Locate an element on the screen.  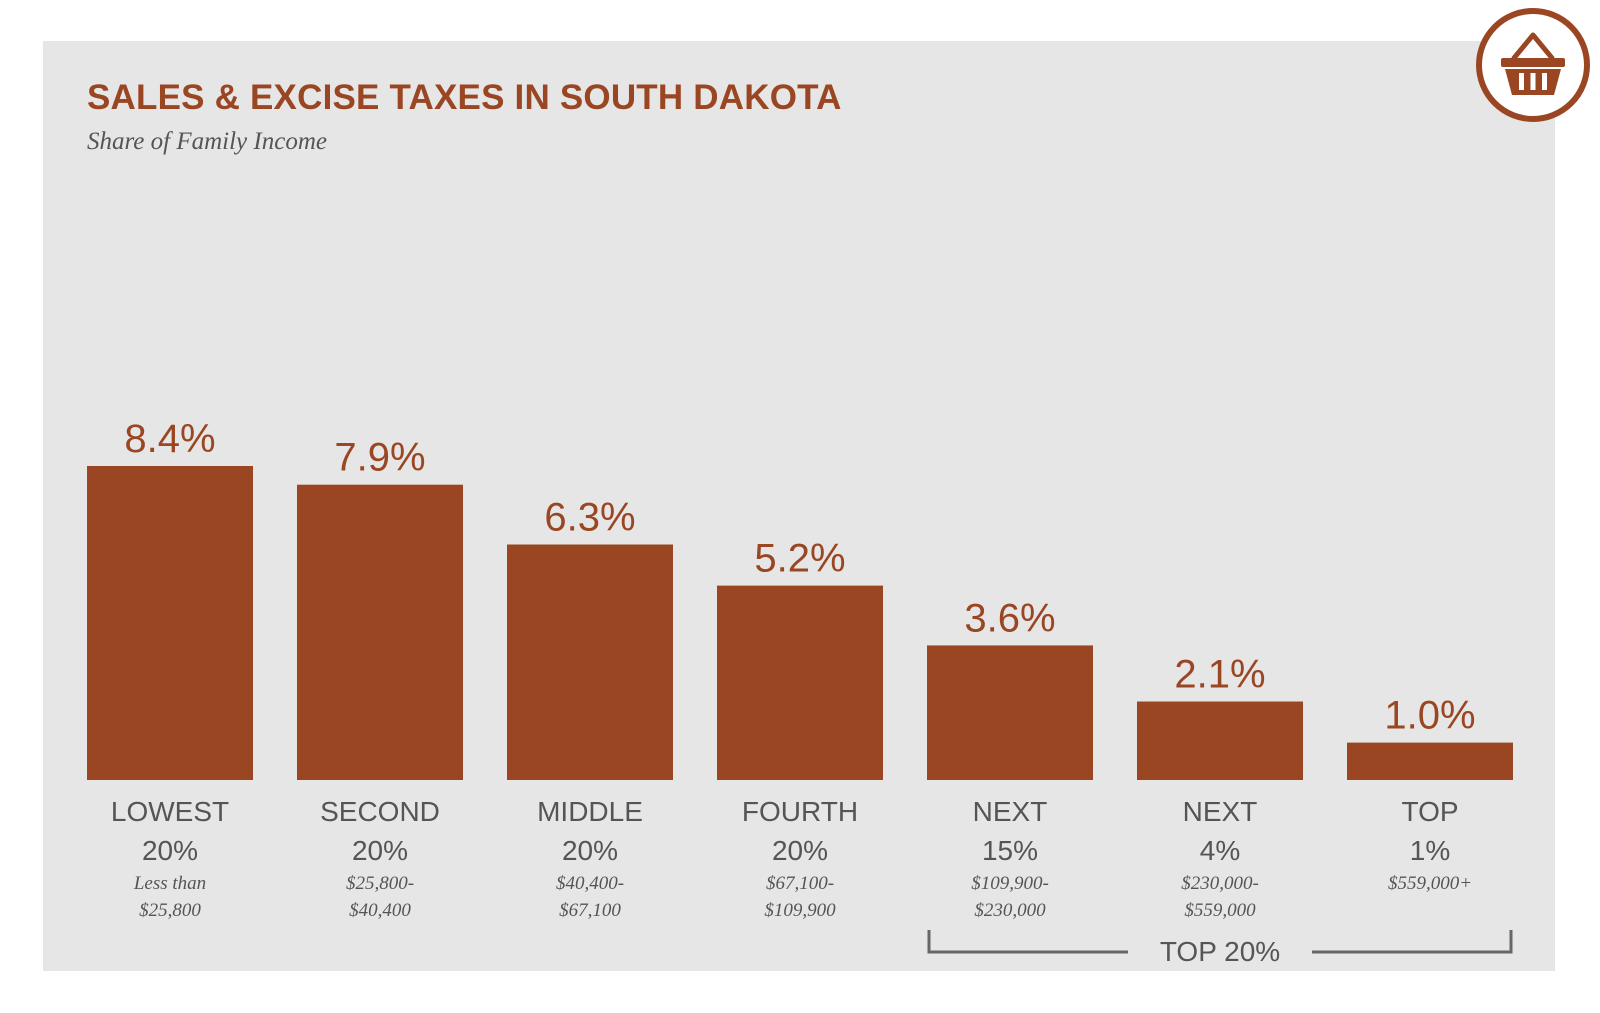
data-label: 6.3% is located at coordinates (589, 518).